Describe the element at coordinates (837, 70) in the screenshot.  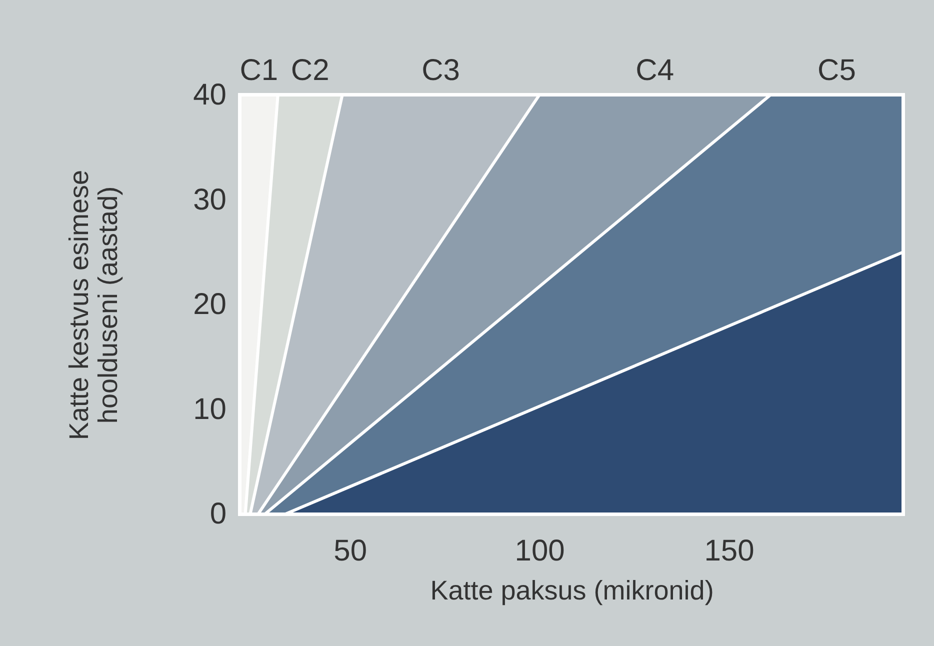
I see `series-label: C5` at that location.